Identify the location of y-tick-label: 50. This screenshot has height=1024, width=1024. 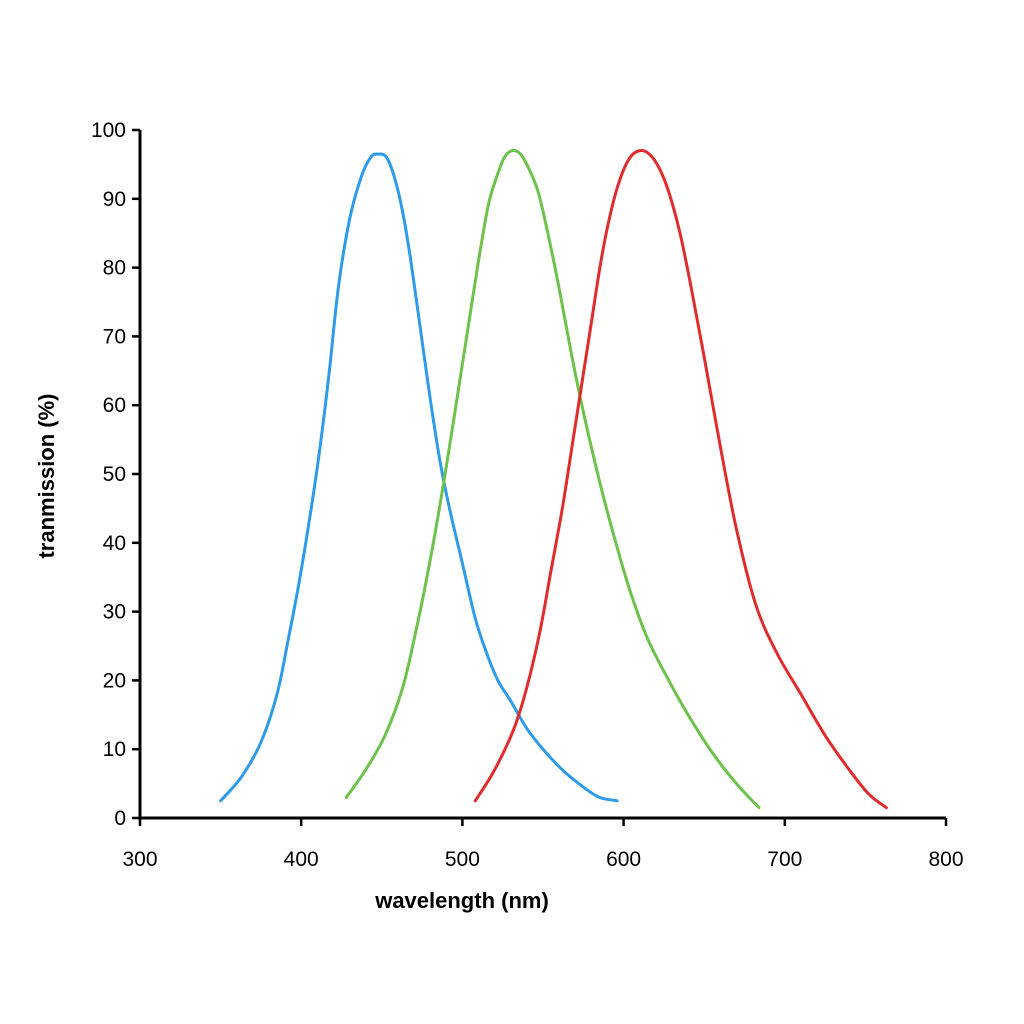
(114, 474).